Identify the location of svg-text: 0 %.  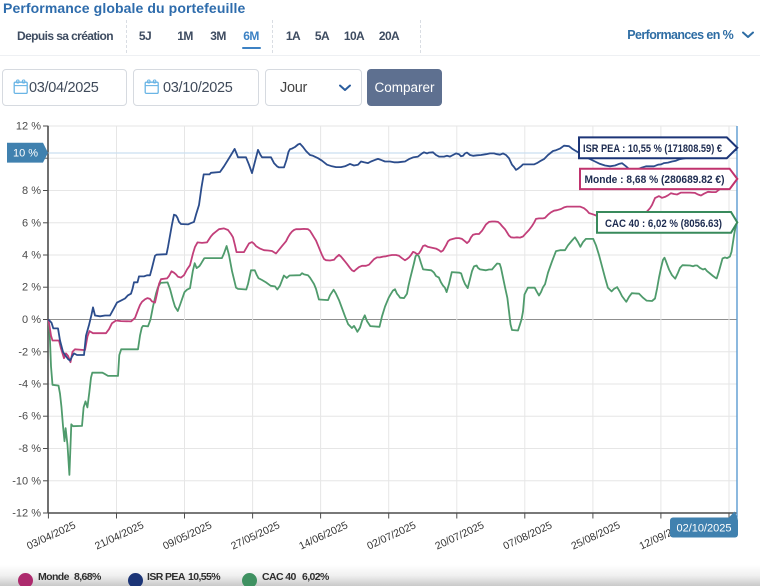
(31, 320).